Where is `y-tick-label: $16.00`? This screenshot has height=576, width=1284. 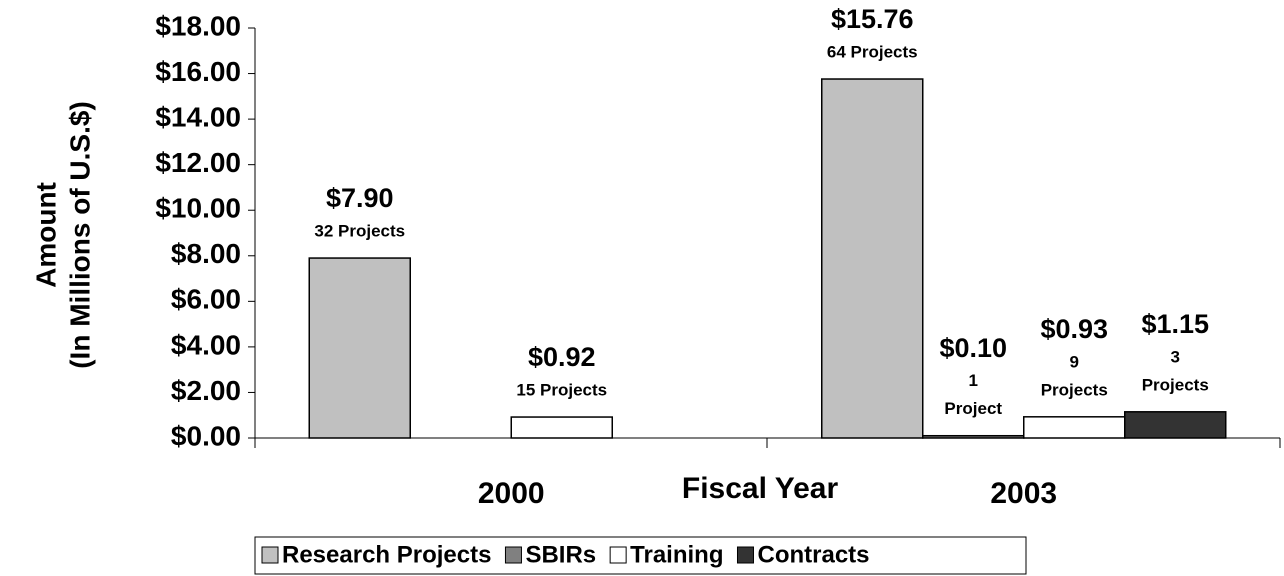 y-tick-label: $16.00 is located at coordinates (198, 71).